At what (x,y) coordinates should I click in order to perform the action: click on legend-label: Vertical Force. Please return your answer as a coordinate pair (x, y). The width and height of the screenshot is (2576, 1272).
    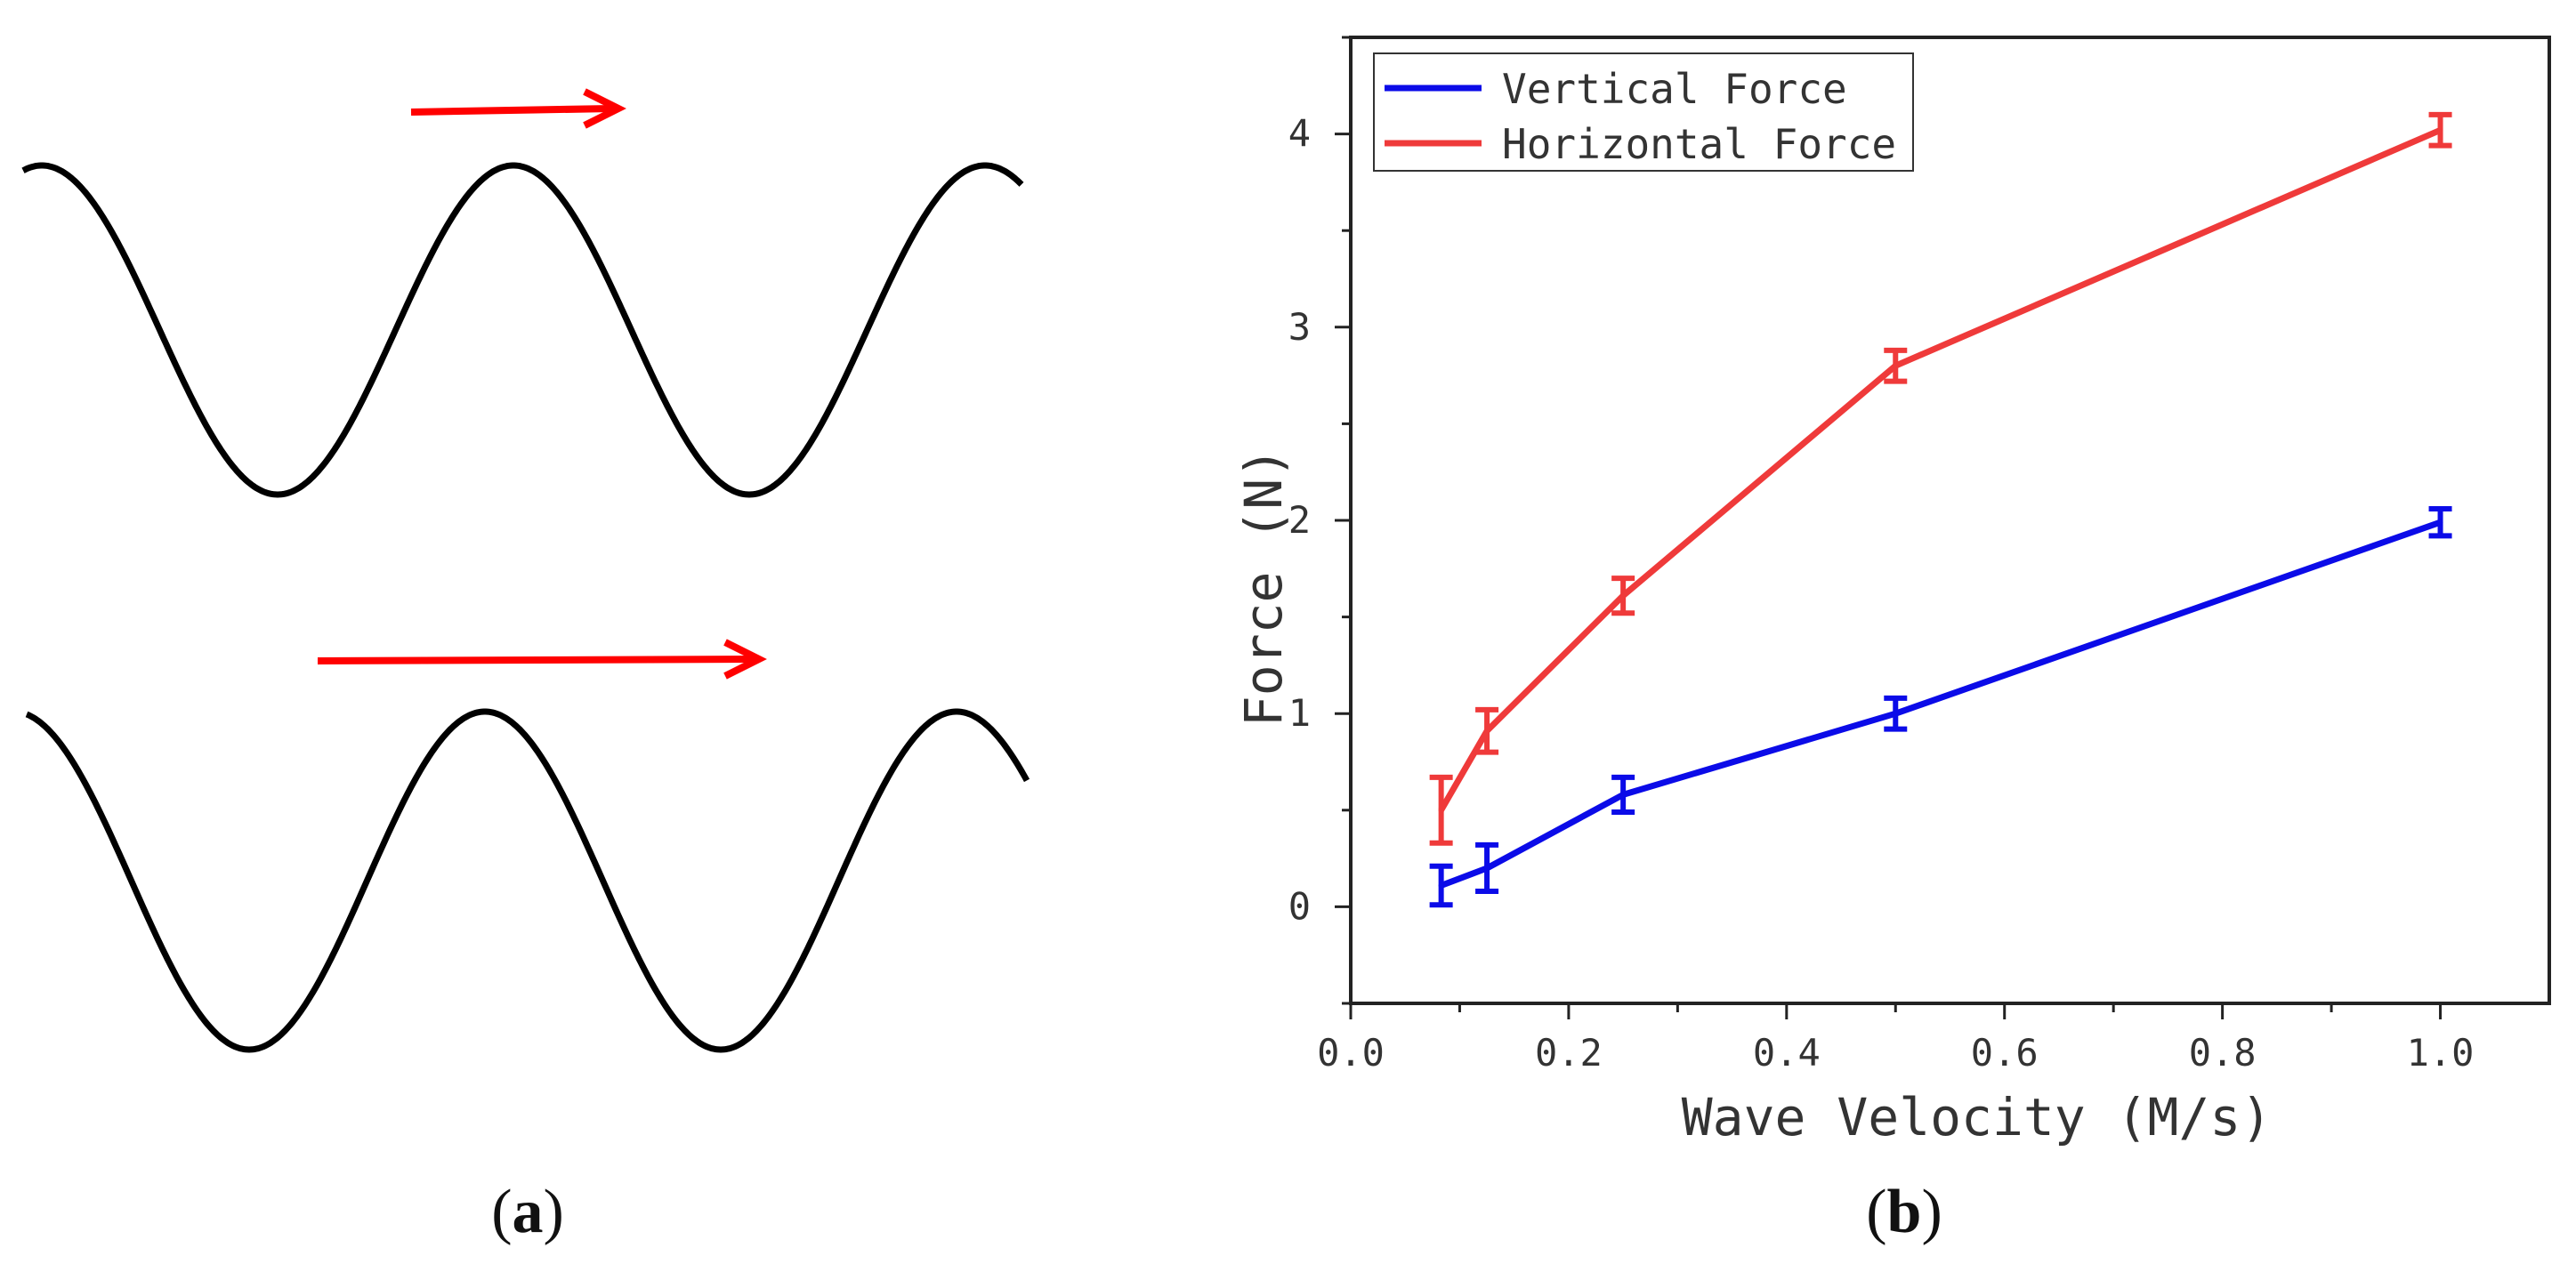
    Looking at the image, I should click on (1674, 89).